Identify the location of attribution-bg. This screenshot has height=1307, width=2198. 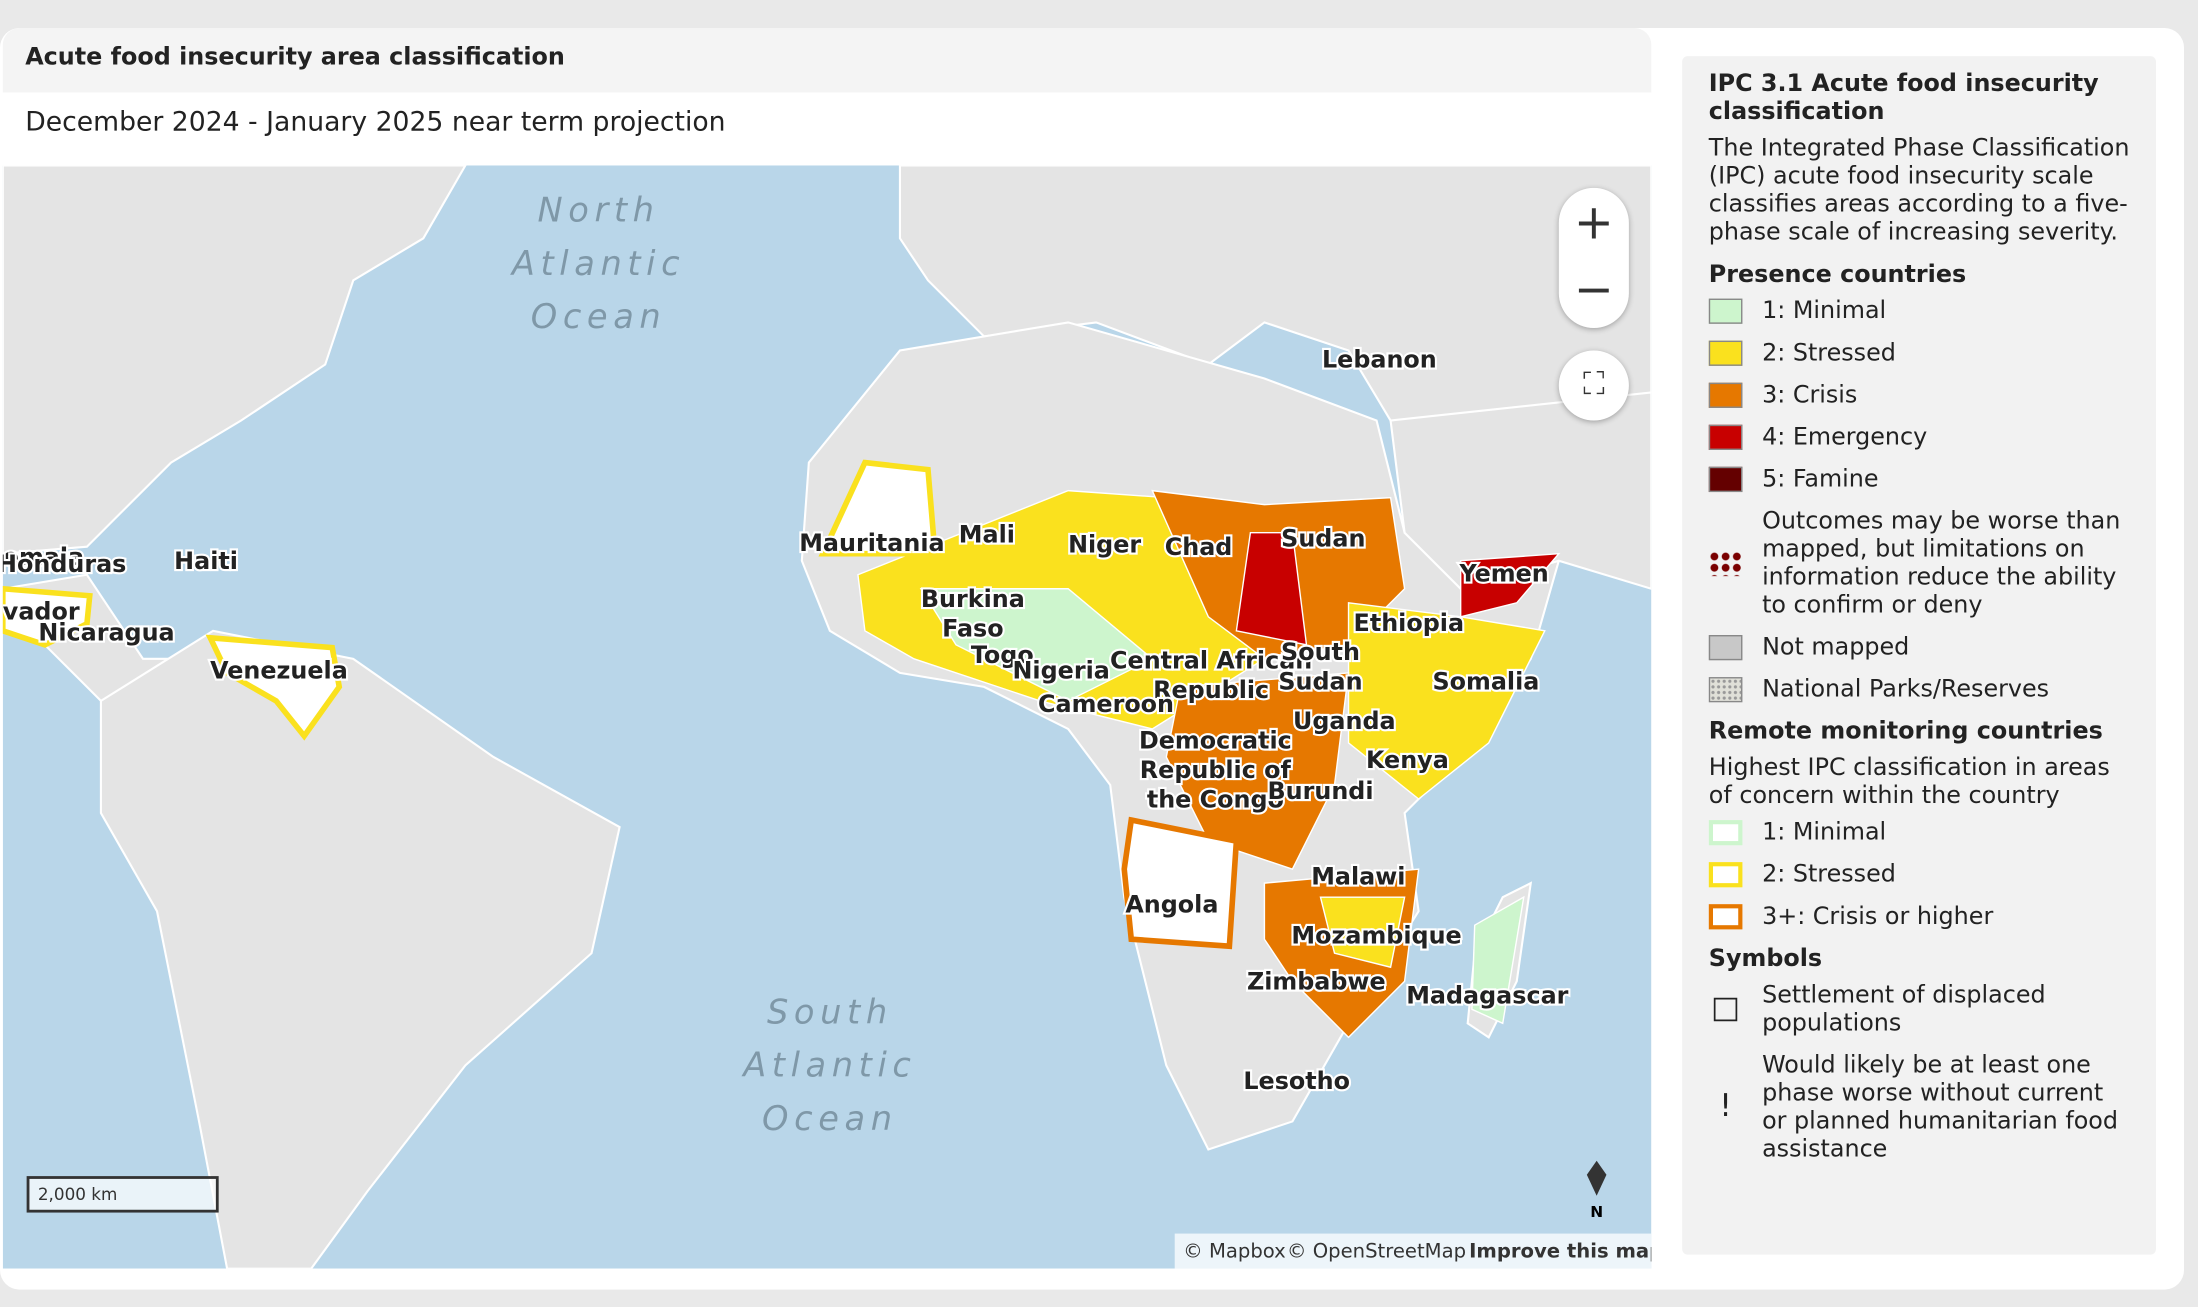
(1413, 1251).